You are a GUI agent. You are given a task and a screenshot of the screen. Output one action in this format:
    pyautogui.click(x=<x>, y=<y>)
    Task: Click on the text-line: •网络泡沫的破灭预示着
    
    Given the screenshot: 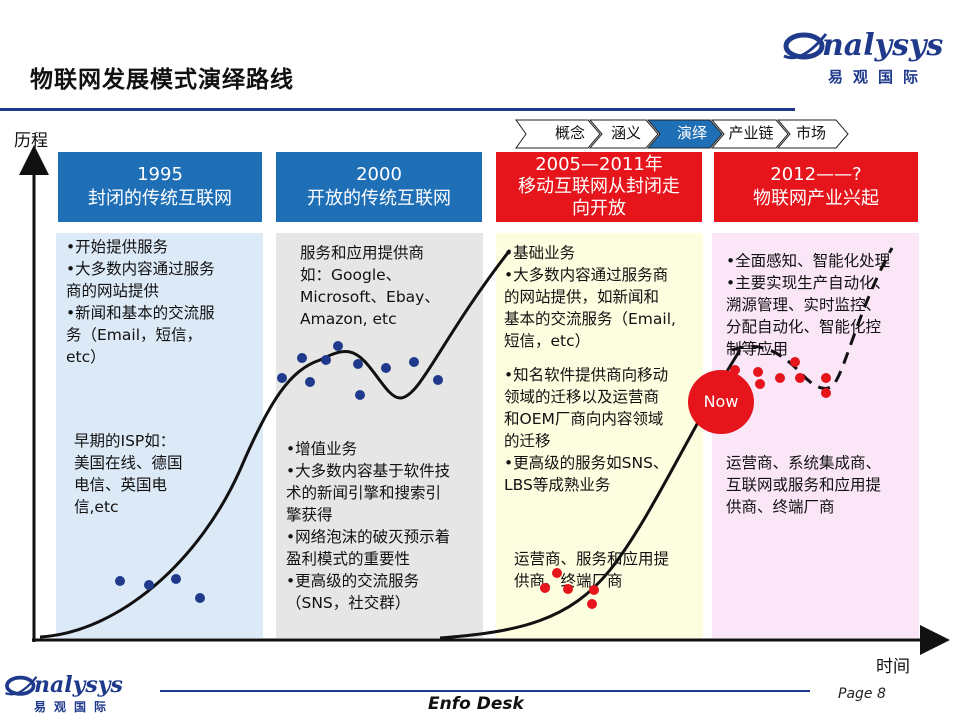 What is the action you would take?
    pyautogui.click(x=368, y=537)
    